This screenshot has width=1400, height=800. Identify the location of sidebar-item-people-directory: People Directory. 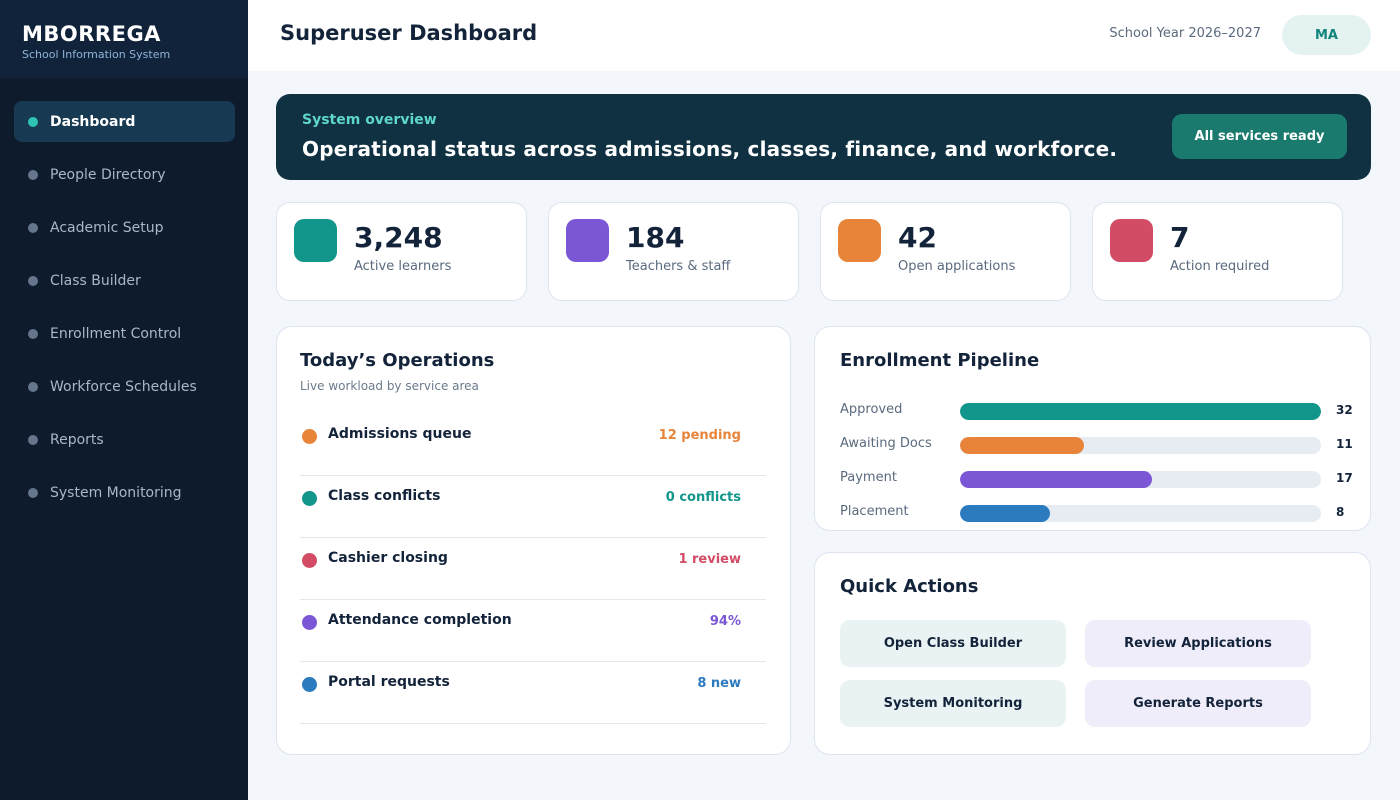
(124, 174).